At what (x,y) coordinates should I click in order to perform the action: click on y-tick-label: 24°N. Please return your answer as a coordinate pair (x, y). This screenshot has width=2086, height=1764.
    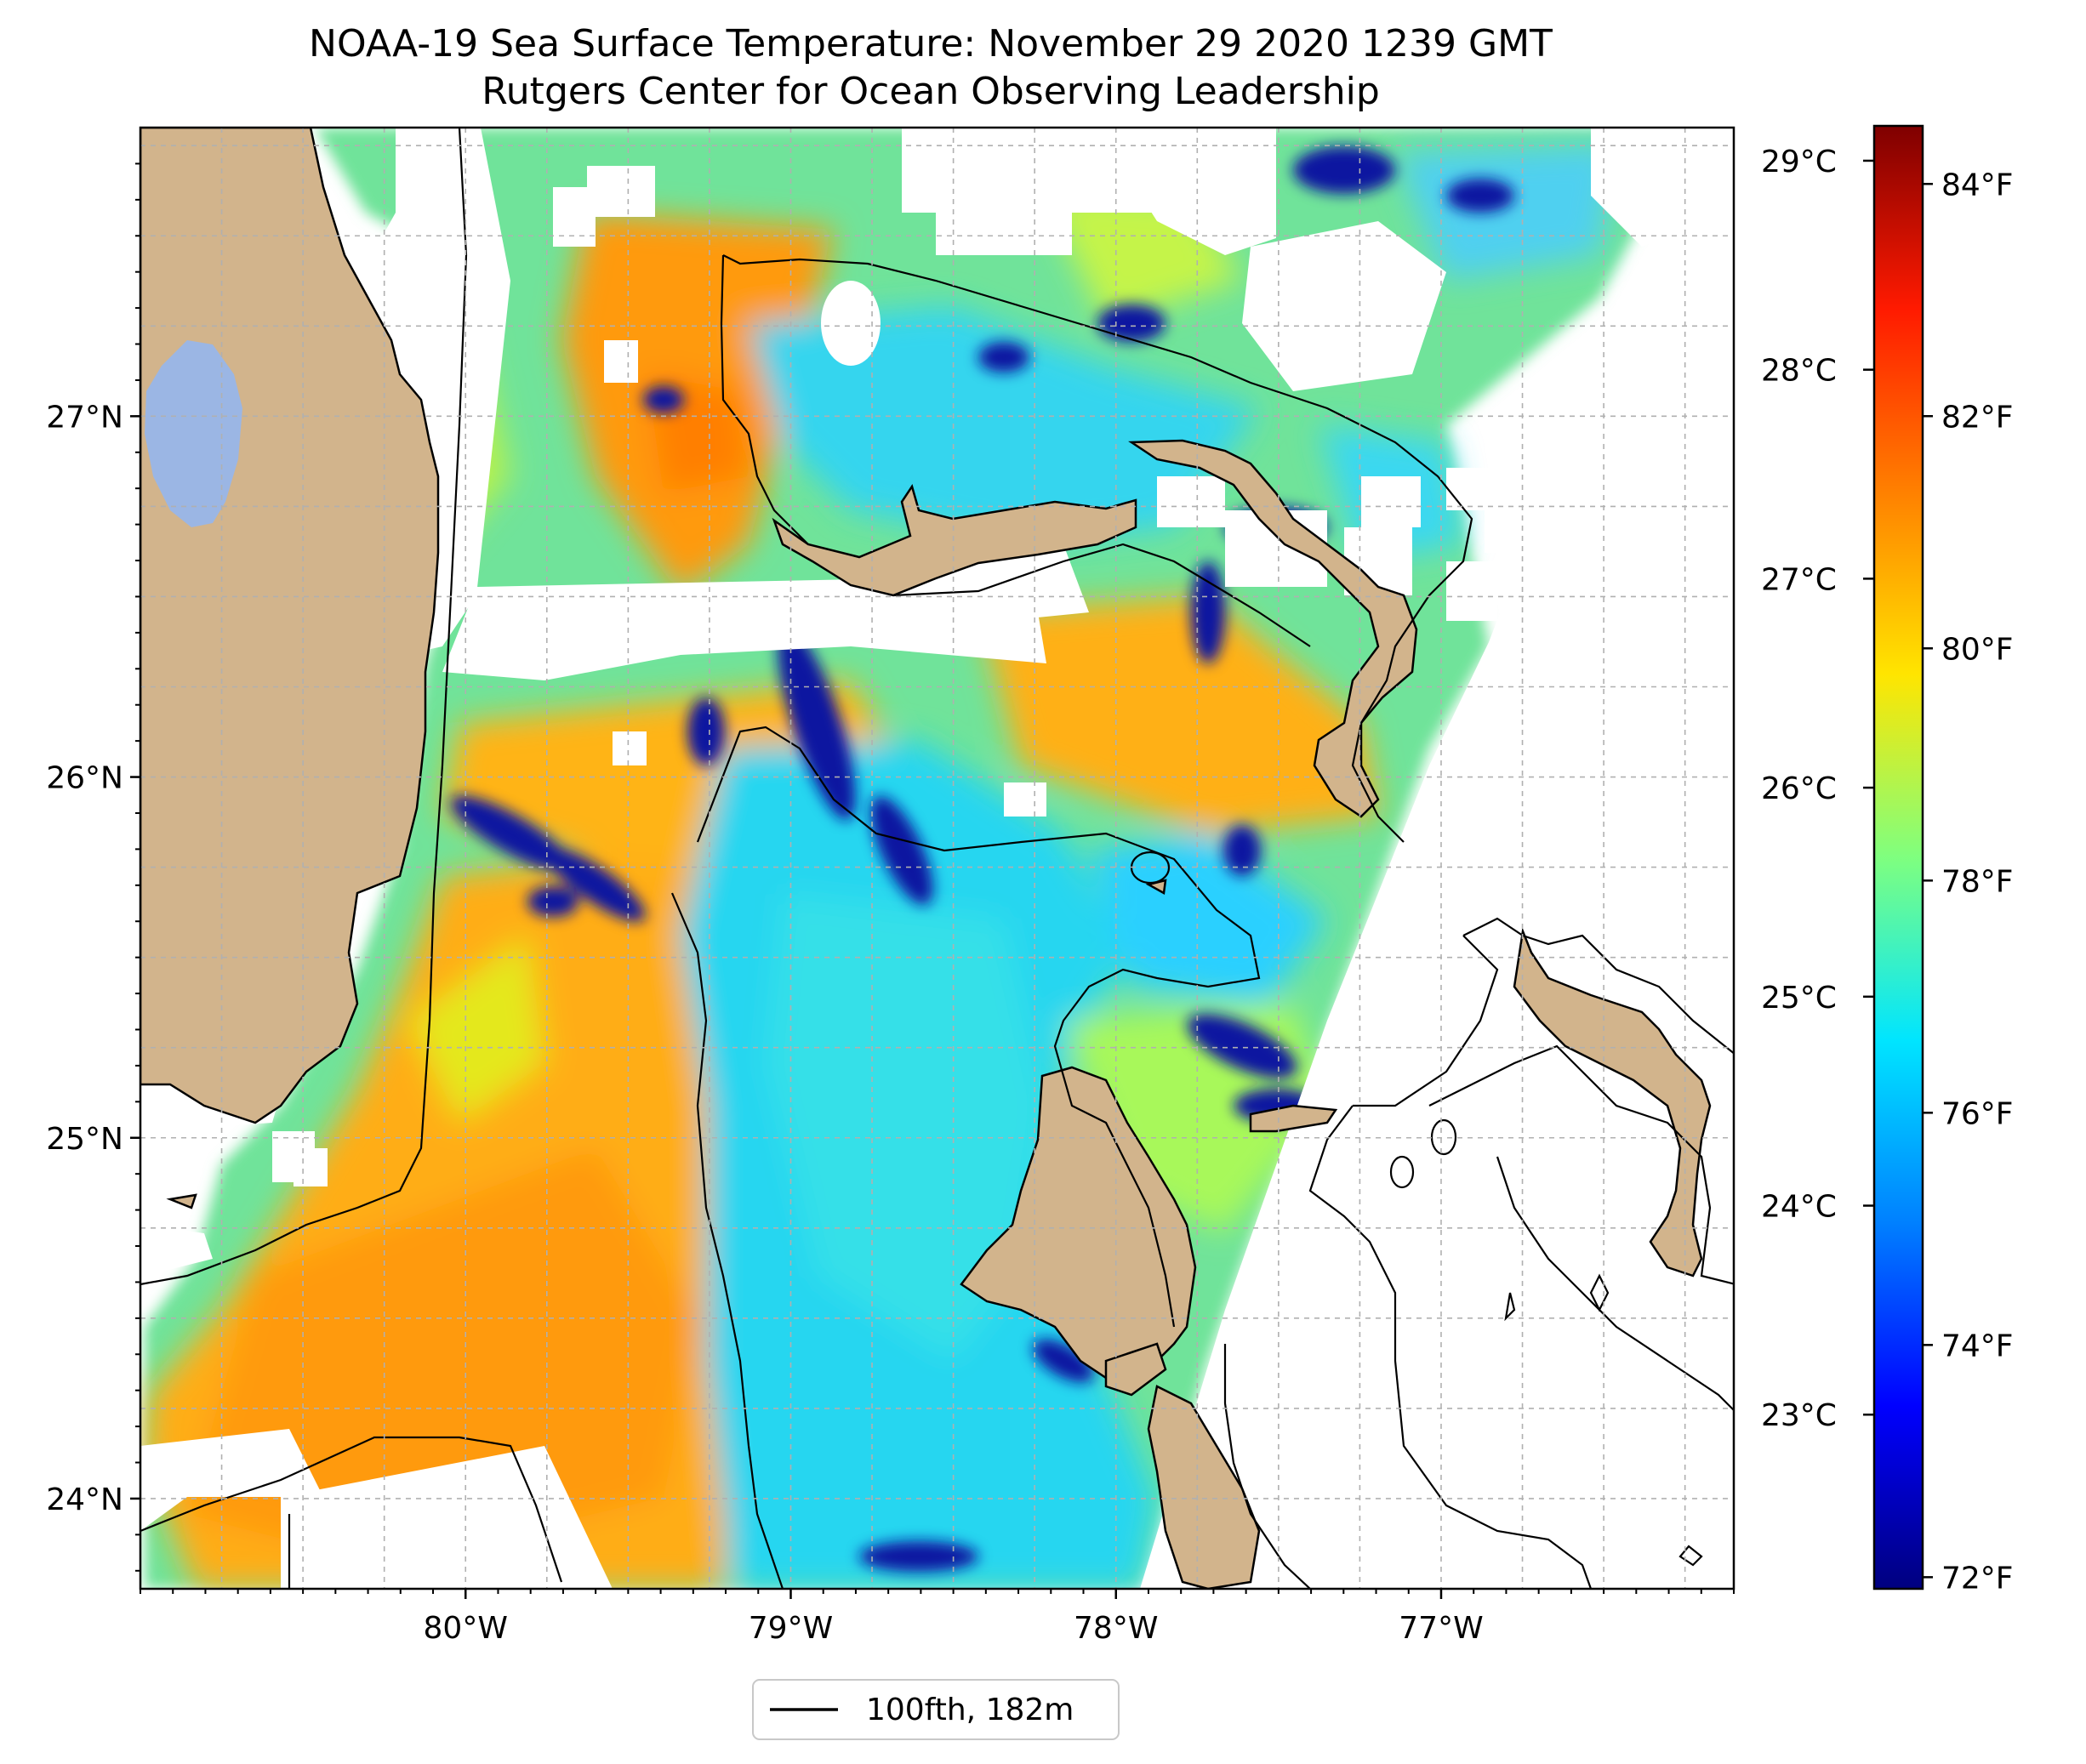
    Looking at the image, I should click on (84, 1499).